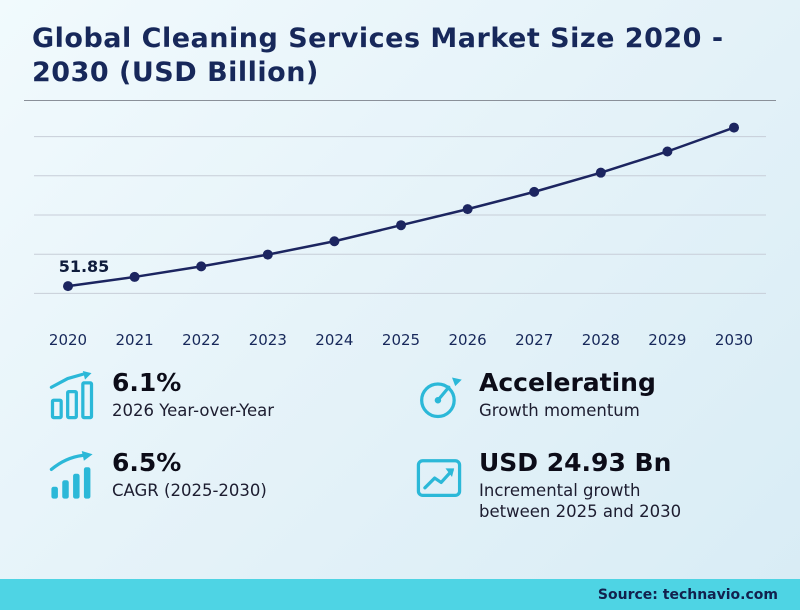 Image resolution: width=800 pixels, height=610 pixels. I want to click on yoy-value: 6.1%, so click(147, 382).